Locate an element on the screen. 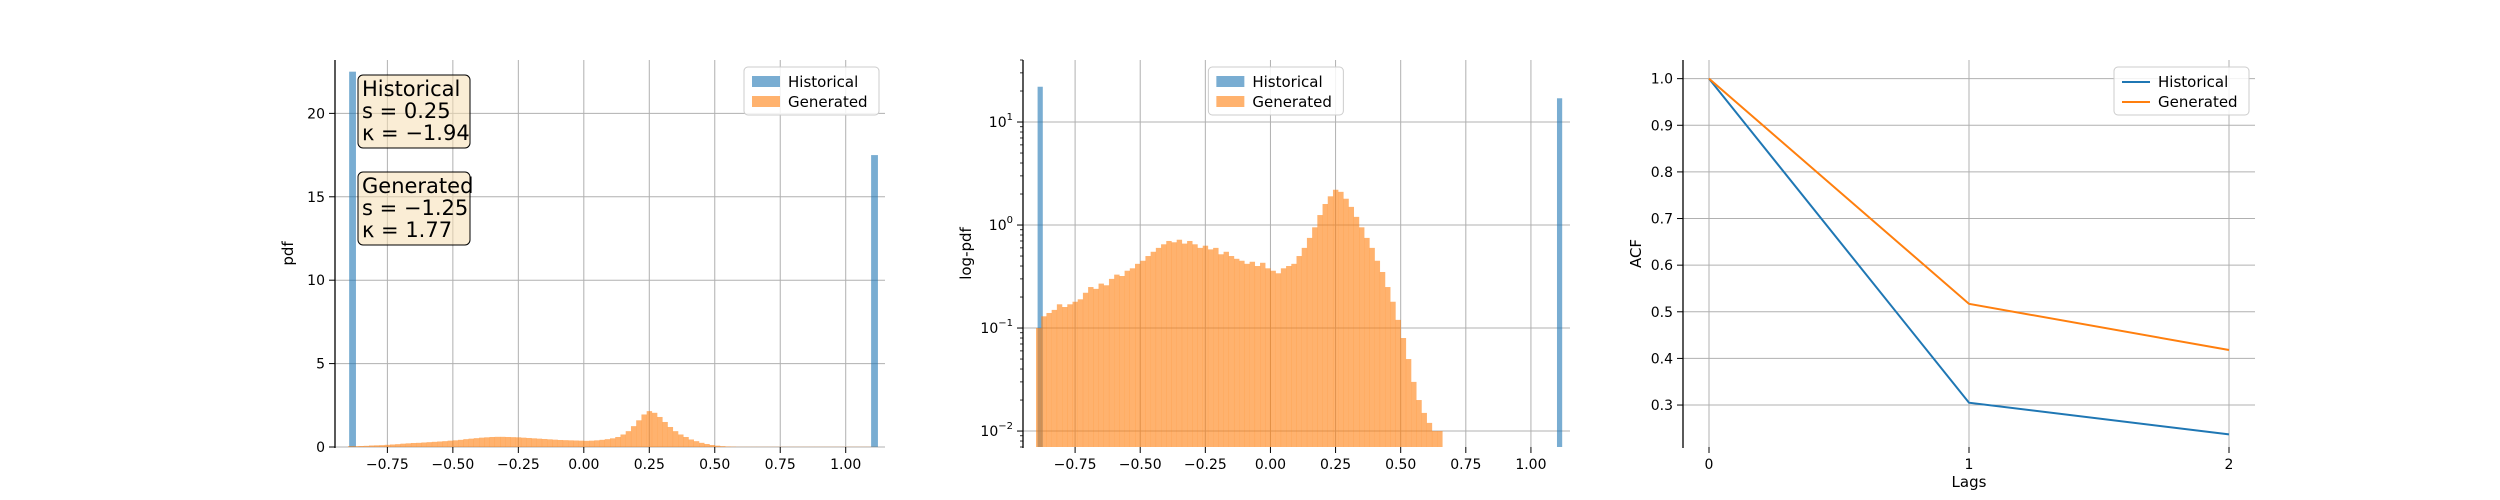 Image resolution: width=2500 pixels, height=500 pixels. legend-label: Generated is located at coordinates (828, 102).